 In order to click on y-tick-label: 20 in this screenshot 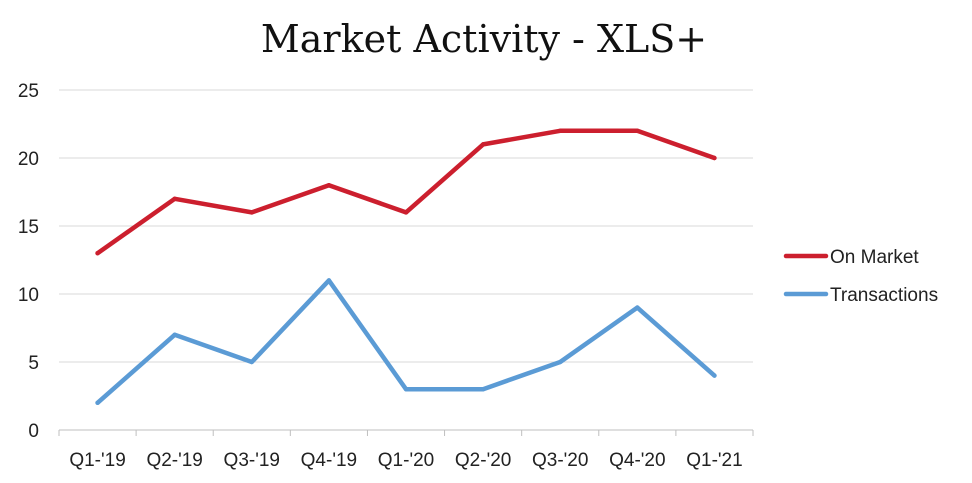, I will do `click(28, 159)`.